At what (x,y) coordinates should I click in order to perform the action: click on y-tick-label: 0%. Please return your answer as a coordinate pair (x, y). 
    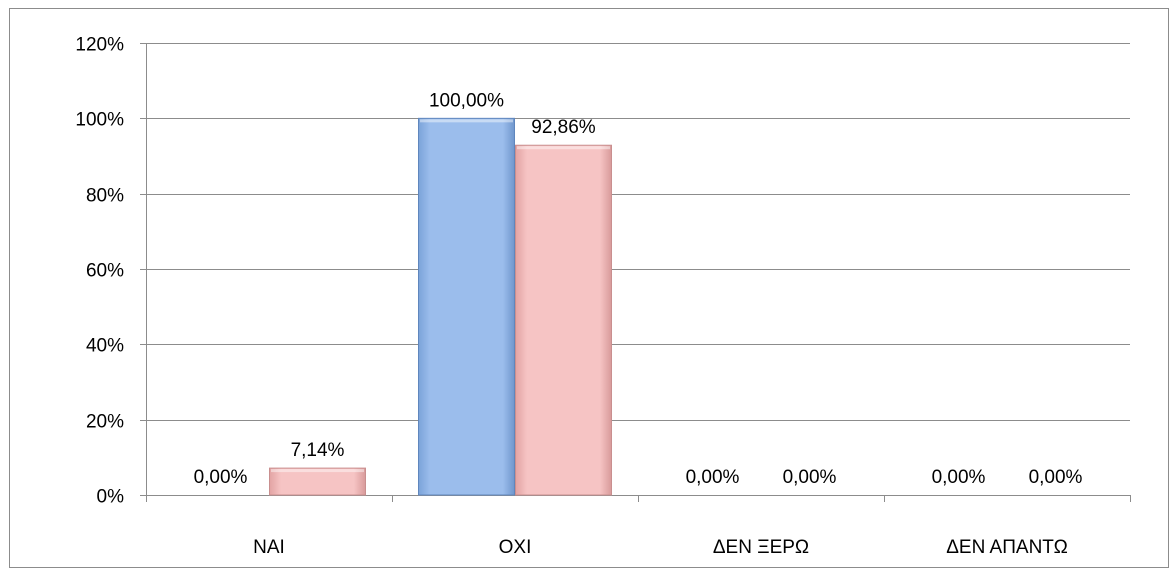
    Looking at the image, I should click on (111, 497).